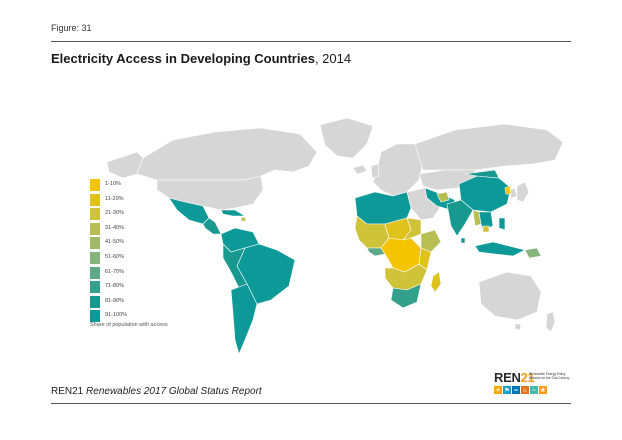 Image resolution: width=622 pixels, height=440 pixels. Describe the element at coordinates (114, 213) in the screenshot. I see `legend-label: 21-30%` at that location.